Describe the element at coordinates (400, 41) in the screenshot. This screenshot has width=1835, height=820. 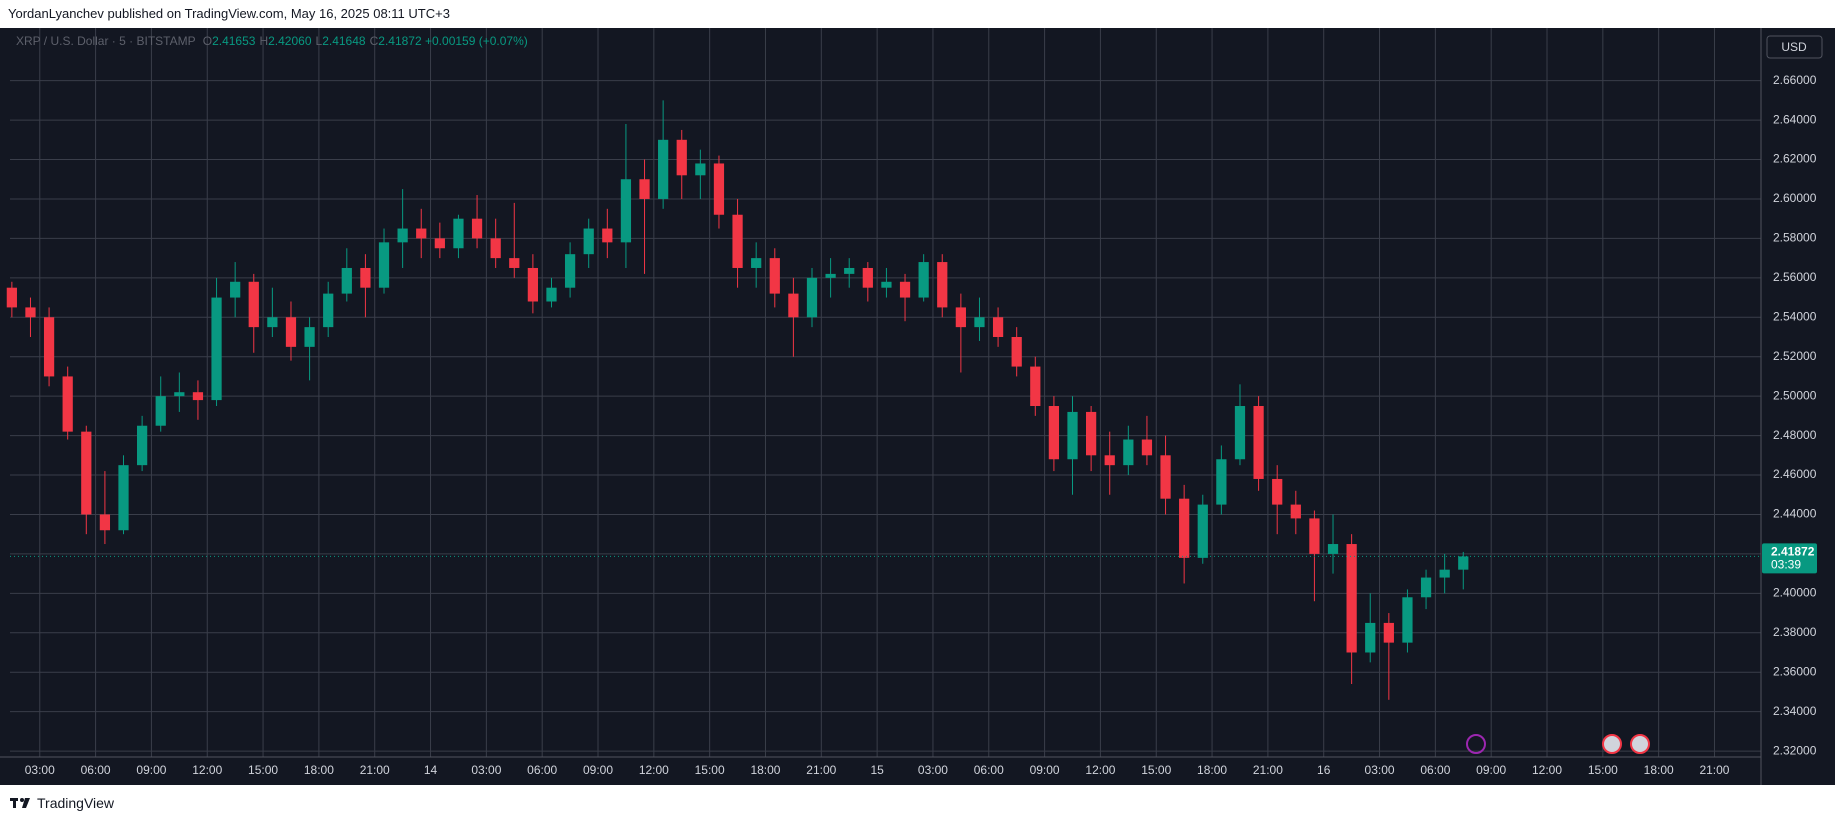
I see `readout-value: 2.41872` at that location.